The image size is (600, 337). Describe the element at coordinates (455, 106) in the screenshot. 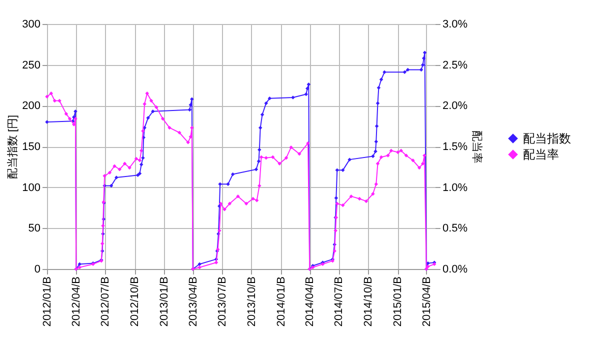

I see `y2-tick-label: 2.0%` at that location.